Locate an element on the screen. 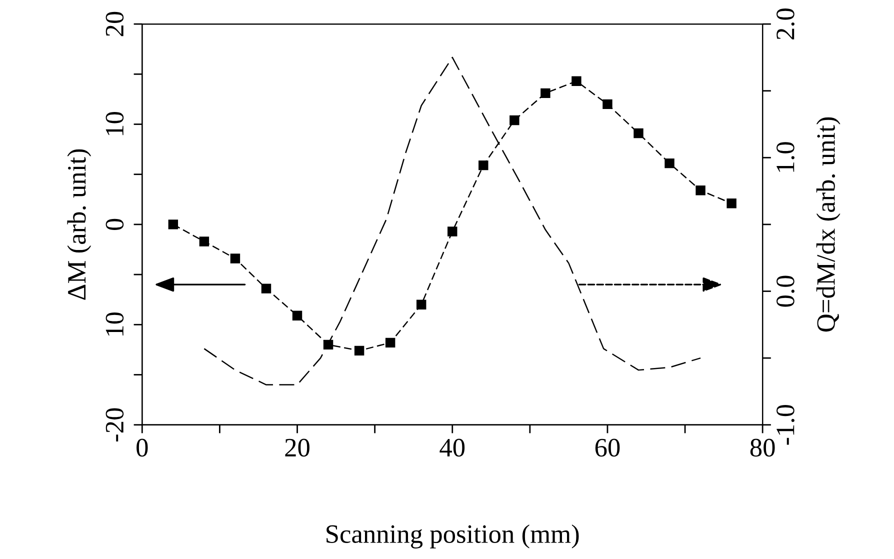  x-tick-label: 80 is located at coordinates (762, 447).